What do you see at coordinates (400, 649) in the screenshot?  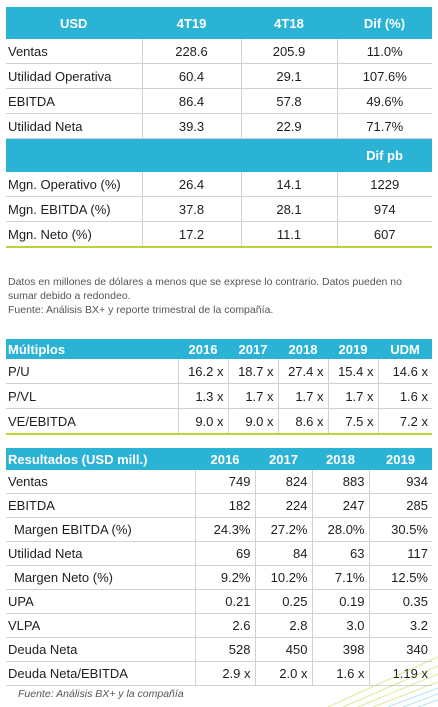 I see `cell-value: 340` at bounding box center [400, 649].